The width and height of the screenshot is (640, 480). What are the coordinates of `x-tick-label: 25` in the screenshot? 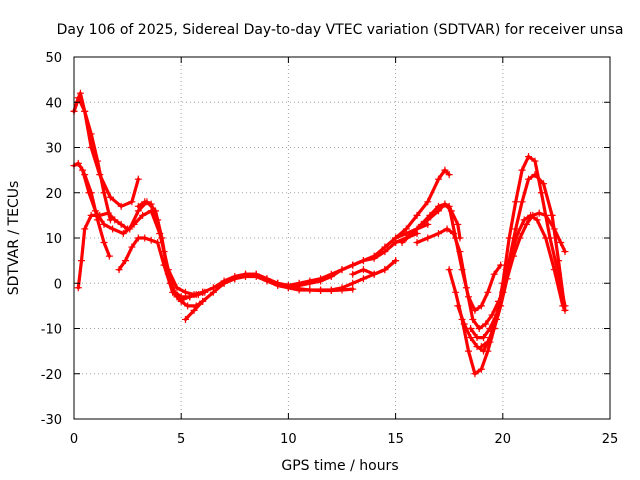 It's located at (610, 439).